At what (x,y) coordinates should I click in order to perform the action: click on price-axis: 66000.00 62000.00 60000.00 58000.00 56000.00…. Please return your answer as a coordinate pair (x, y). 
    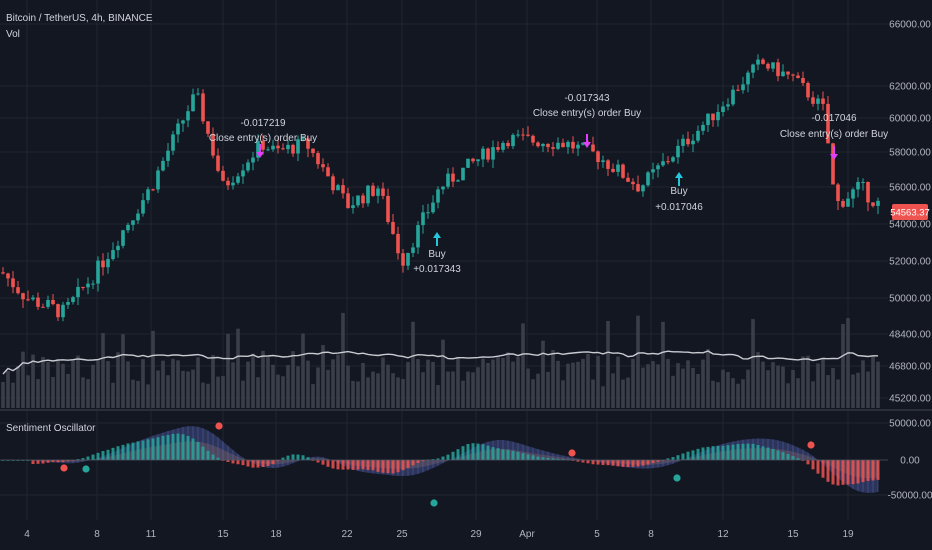
    Looking at the image, I should click on (910, 212).